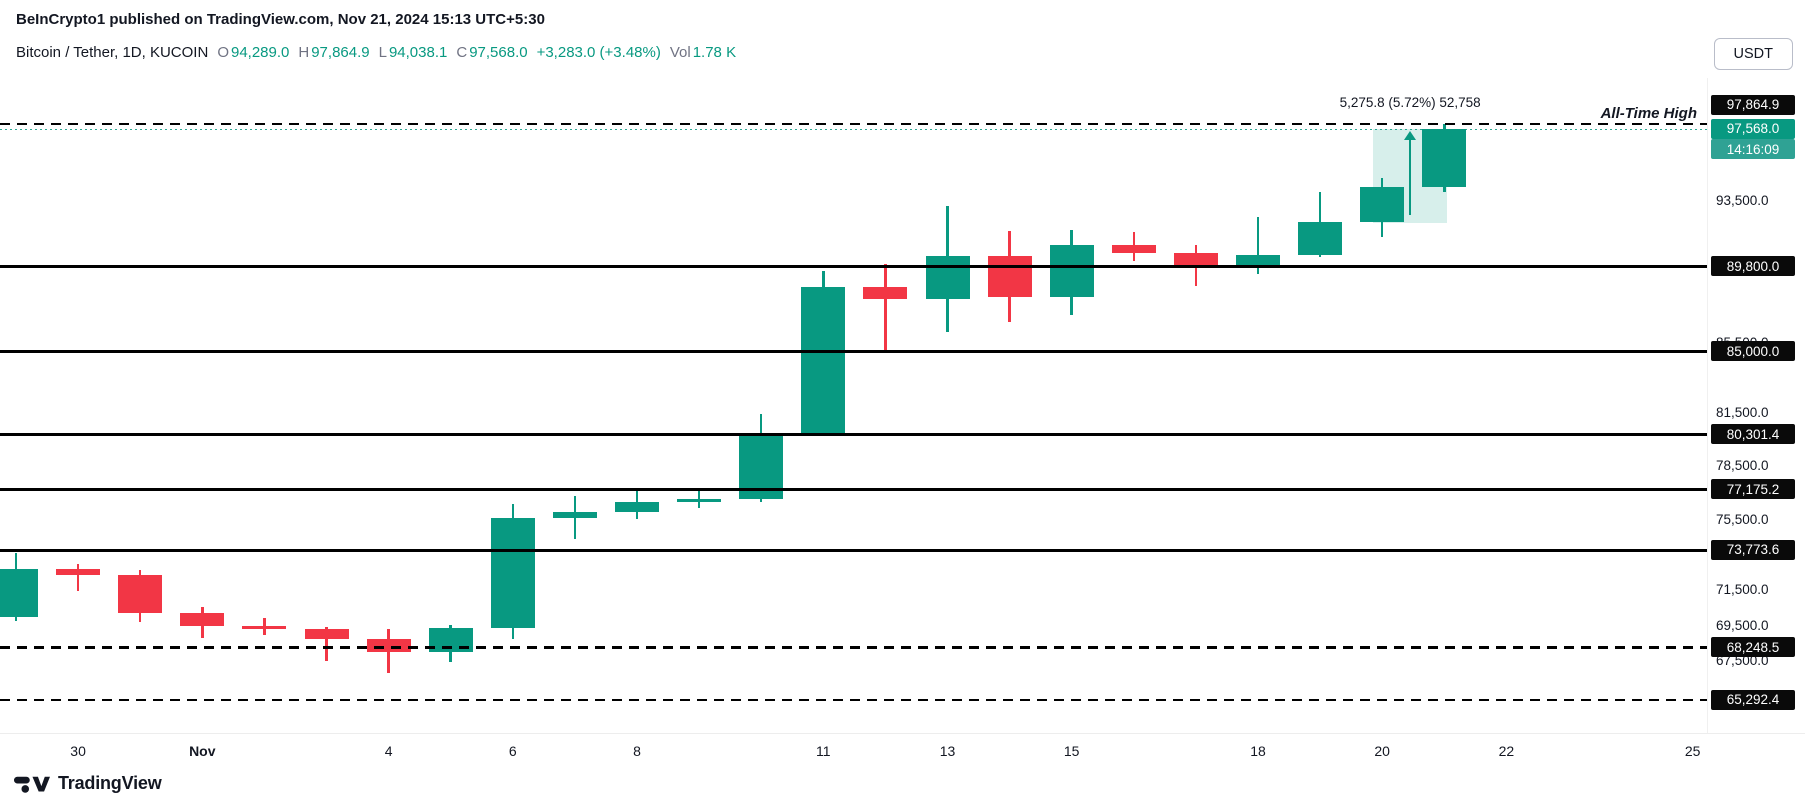 The image size is (1805, 803). Describe the element at coordinates (1071, 751) in the screenshot. I see `time-tick-label: 15` at that location.